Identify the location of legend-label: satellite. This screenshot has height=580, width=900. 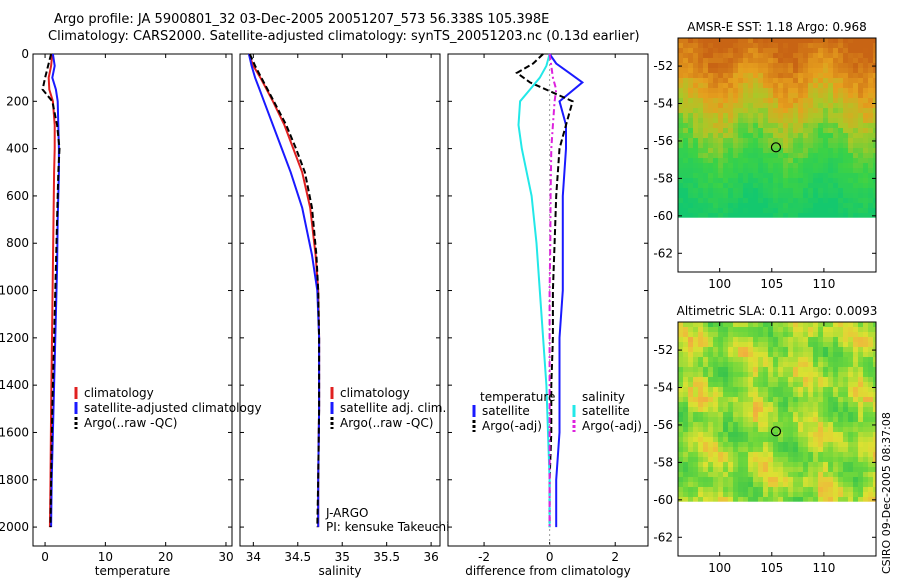
(606, 411).